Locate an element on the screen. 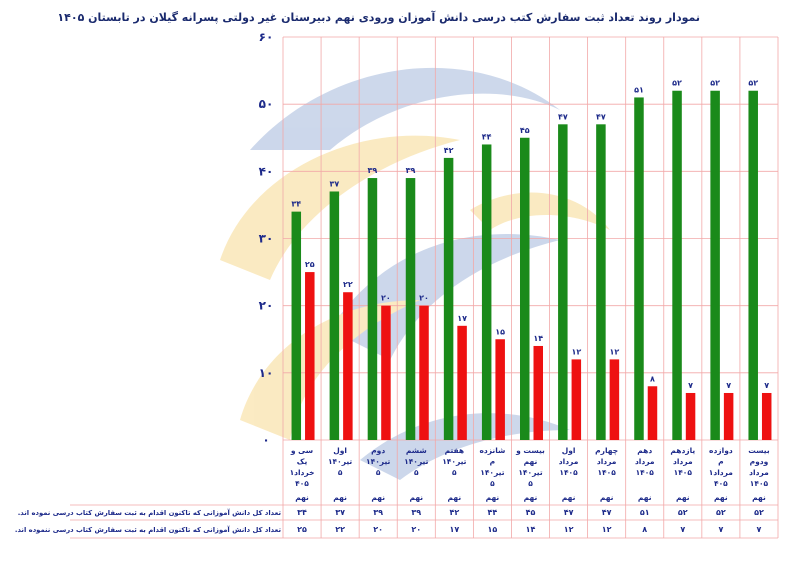 The width and height of the screenshot is (800, 563). table-cell-not-registered: ۱۷ is located at coordinates (454, 529).